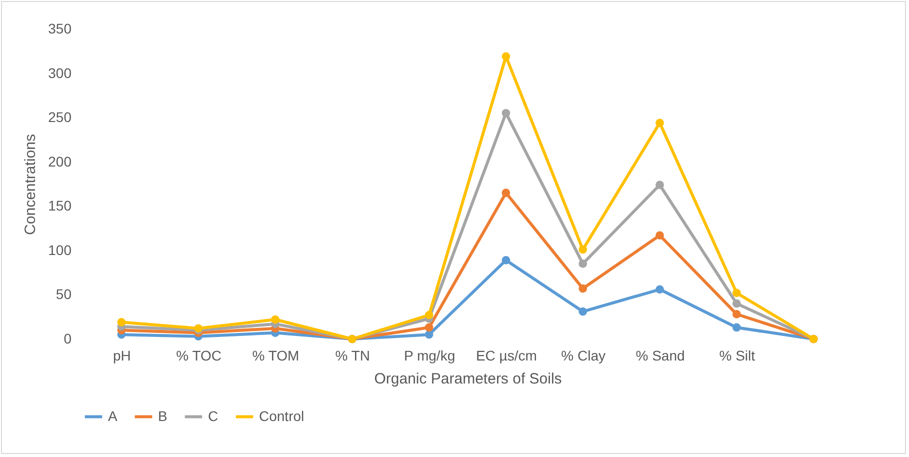 Image resolution: width=909 pixels, height=457 pixels. I want to click on y-tick-label: 300, so click(60, 72).